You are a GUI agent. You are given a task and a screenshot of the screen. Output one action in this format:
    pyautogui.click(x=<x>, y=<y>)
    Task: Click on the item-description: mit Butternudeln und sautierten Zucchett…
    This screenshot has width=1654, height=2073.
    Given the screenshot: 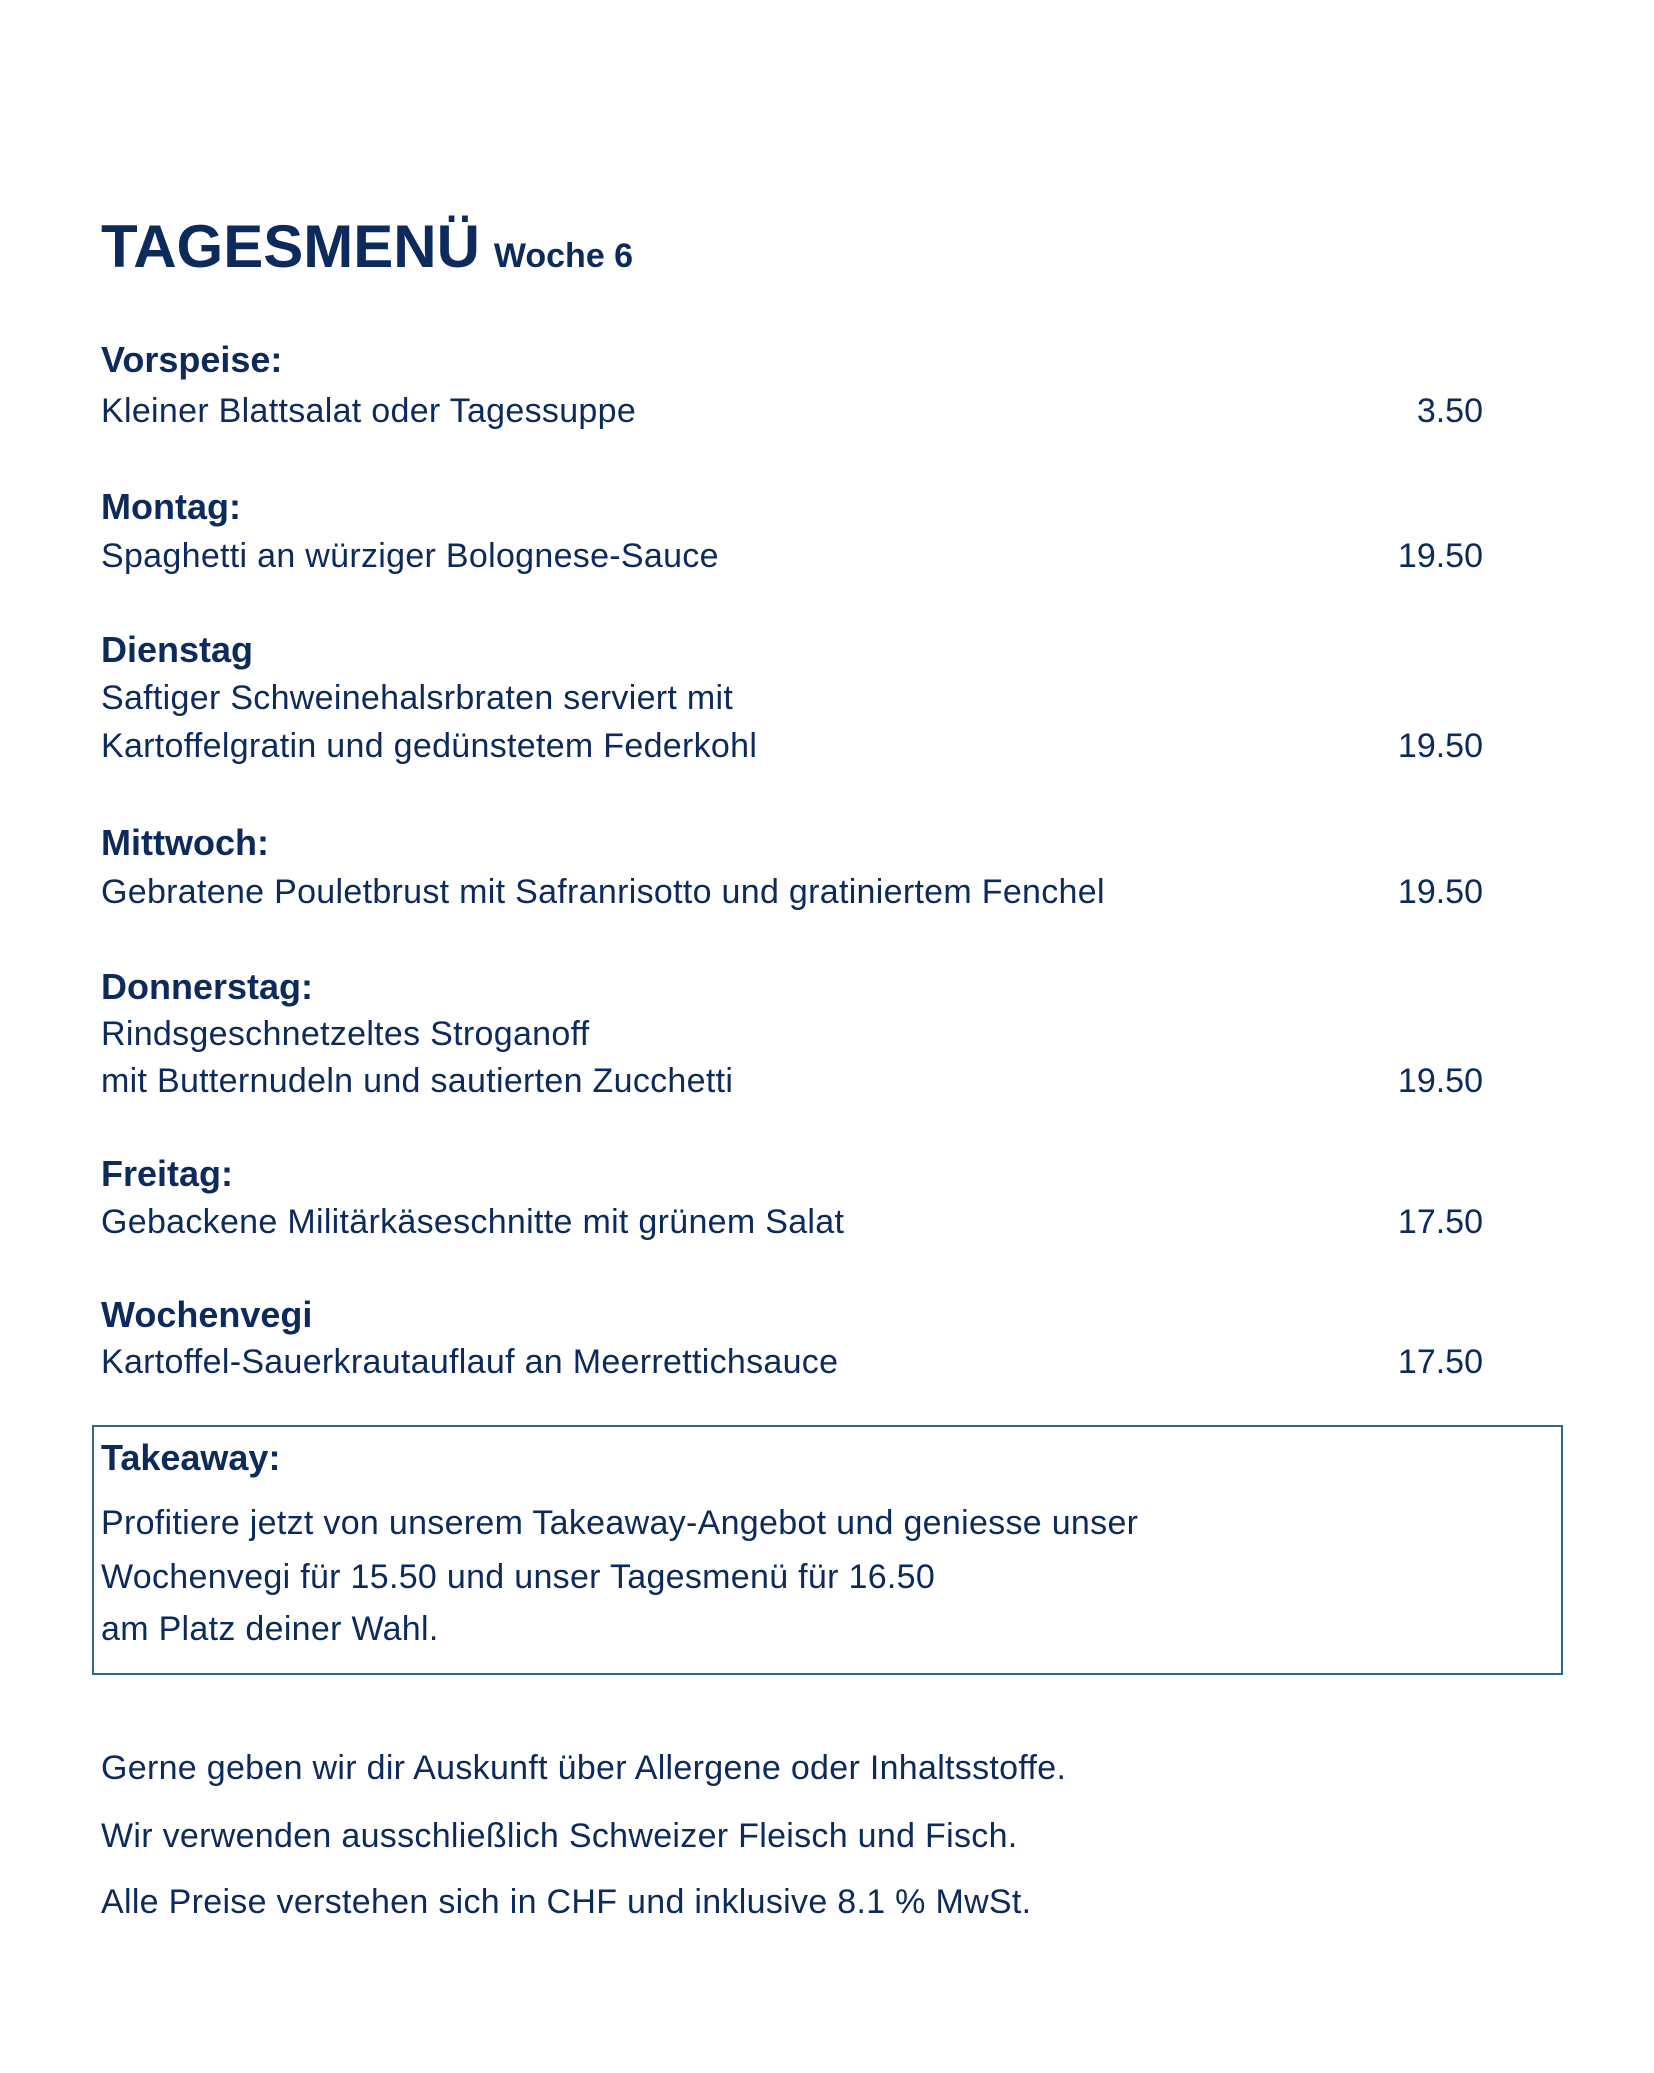 What is the action you would take?
    pyautogui.click(x=417, y=1081)
    